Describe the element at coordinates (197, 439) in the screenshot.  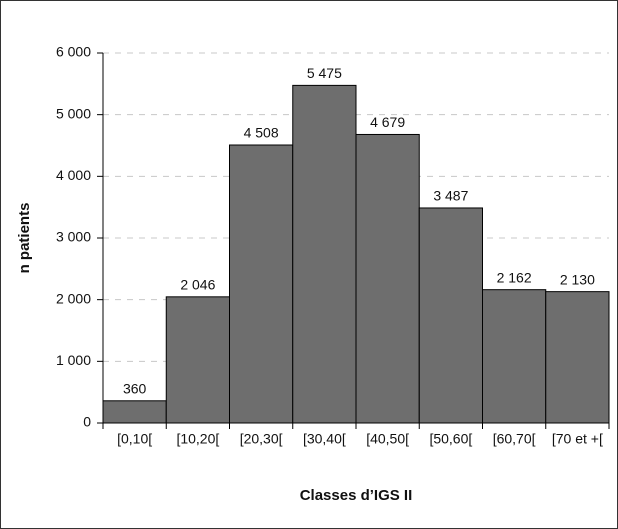
I see `x-tick-label: [10,20[` at that location.